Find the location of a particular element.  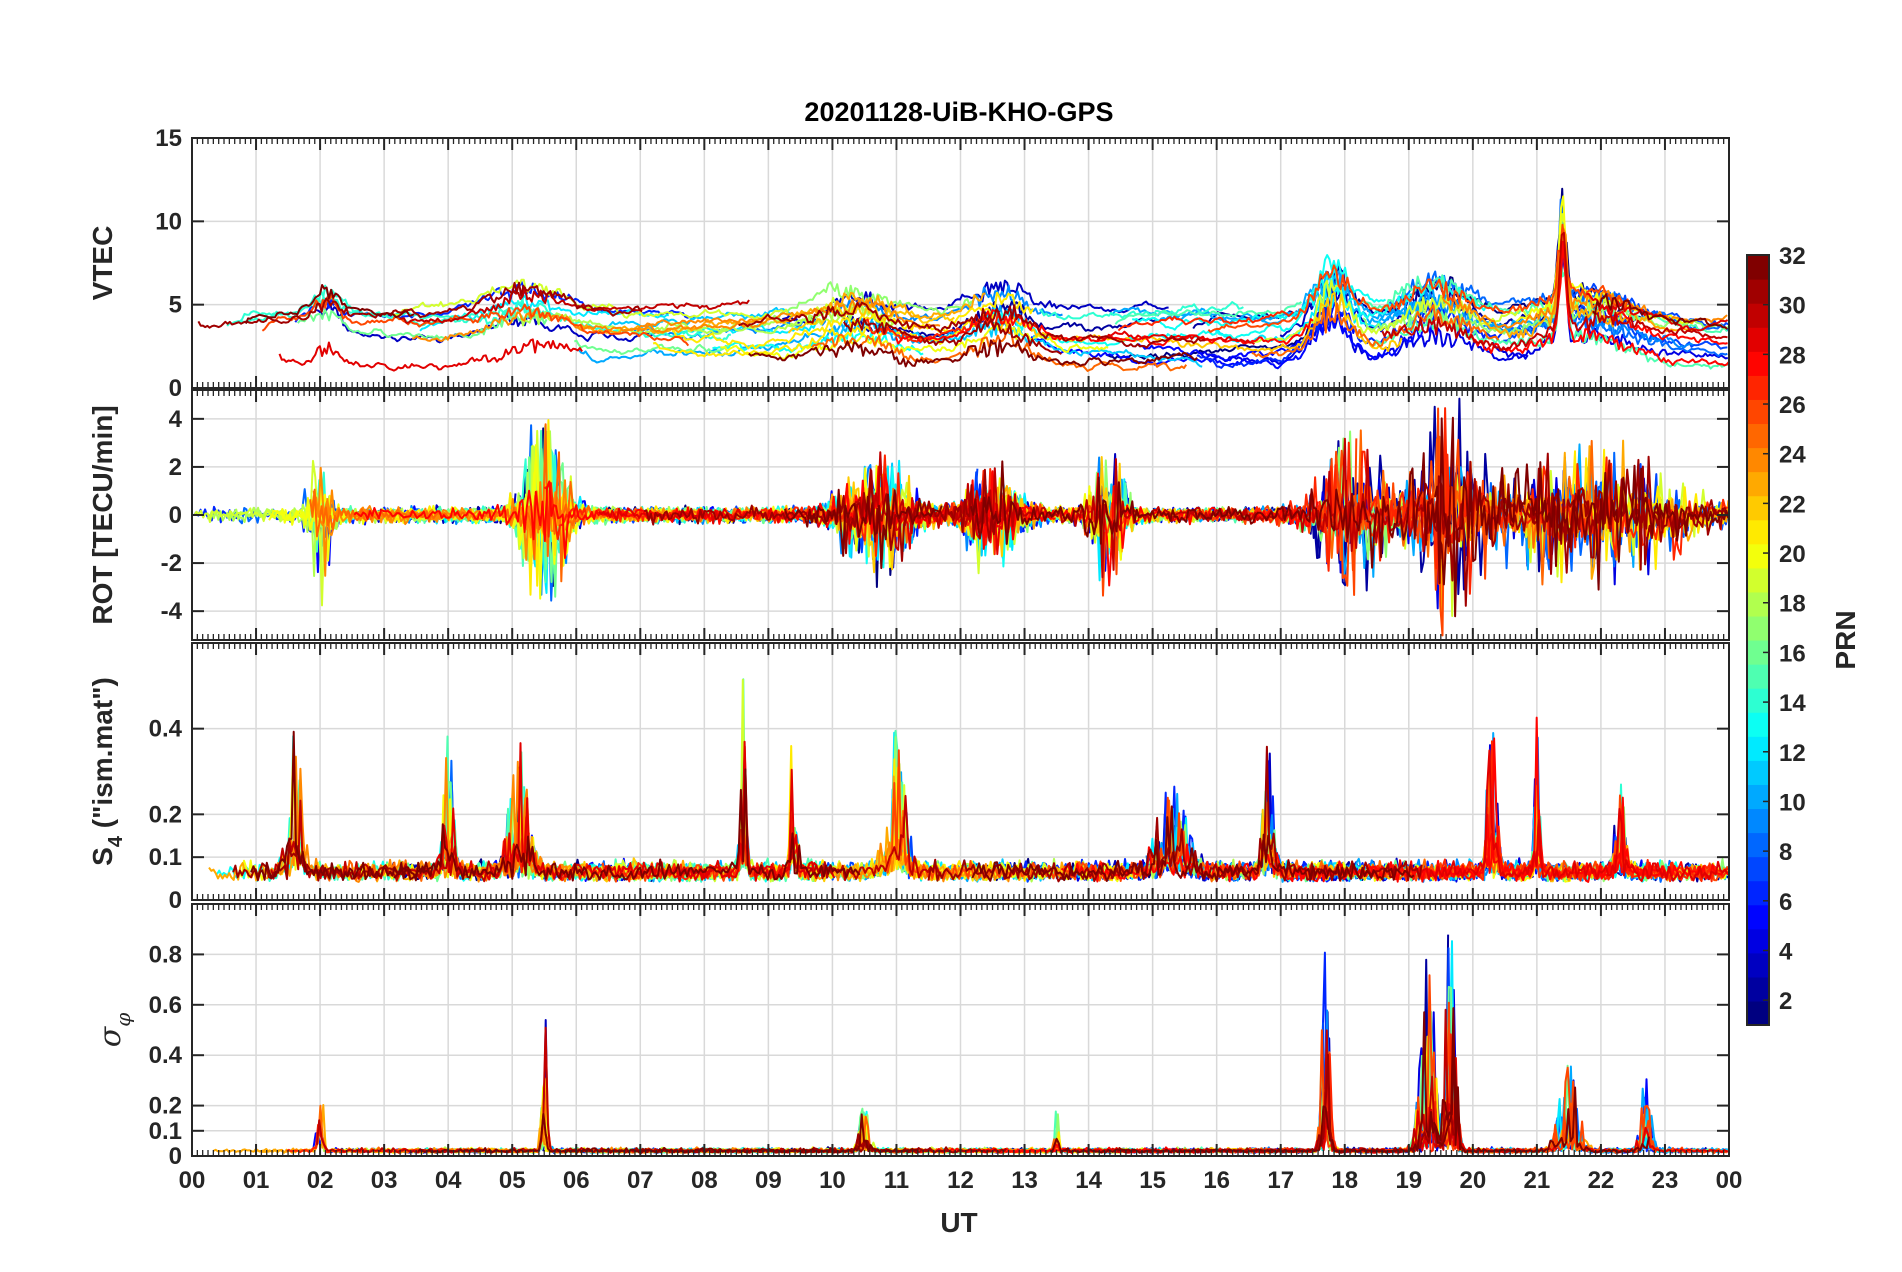

y-tick-label: 4 is located at coordinates (176, 419).